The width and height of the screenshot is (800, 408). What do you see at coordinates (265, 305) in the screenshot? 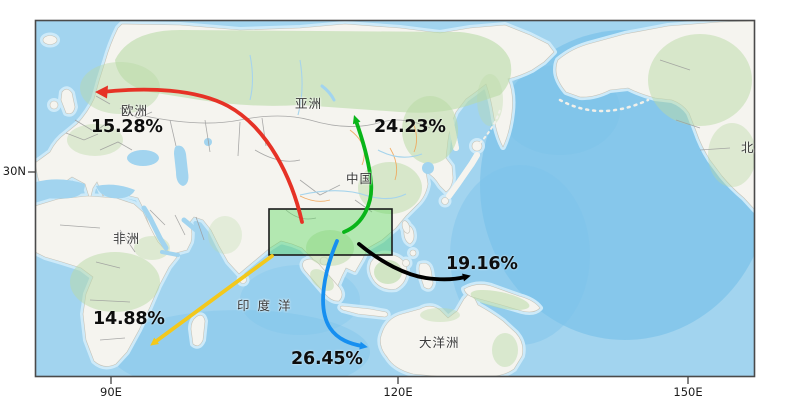
I see `region-label-indian-ocean: 印 度 洋` at bounding box center [265, 305].